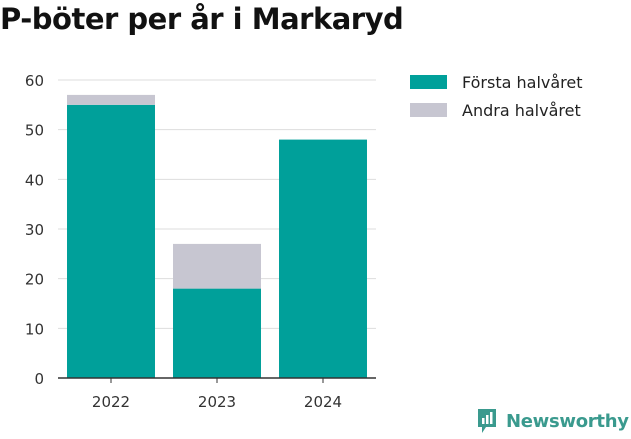 This screenshot has height=439, width=631. I want to click on y-tick-label-0: 0, so click(39, 379).